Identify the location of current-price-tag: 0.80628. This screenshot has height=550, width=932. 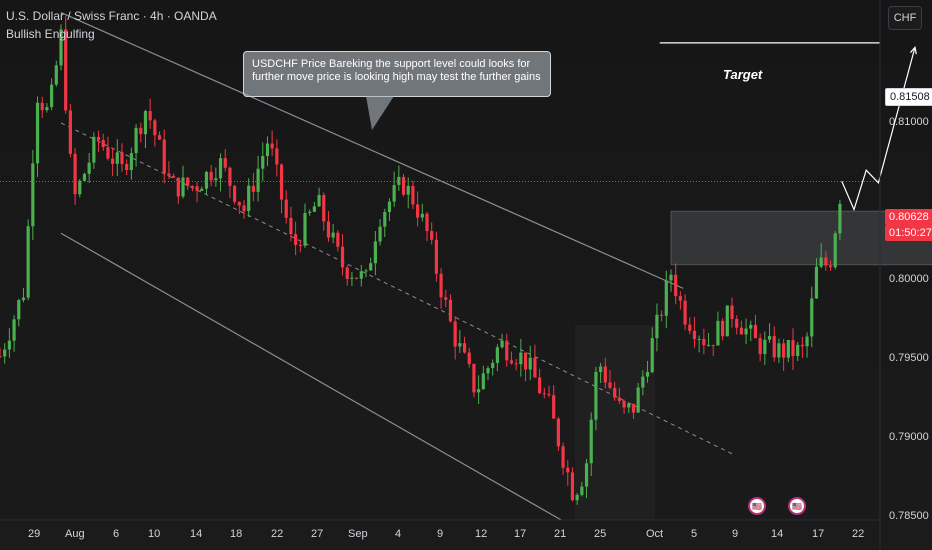
(908, 217).